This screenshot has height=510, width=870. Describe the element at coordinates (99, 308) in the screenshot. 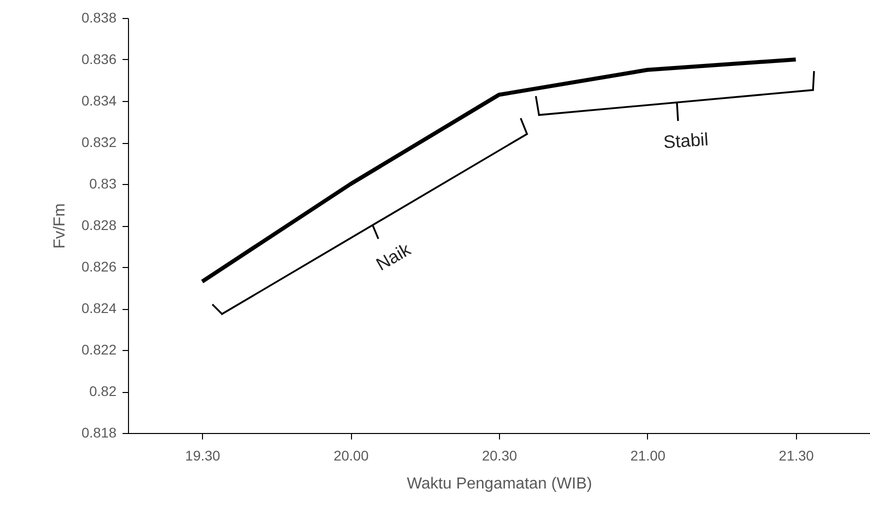

I see `y-tick-label: 0.824` at that location.